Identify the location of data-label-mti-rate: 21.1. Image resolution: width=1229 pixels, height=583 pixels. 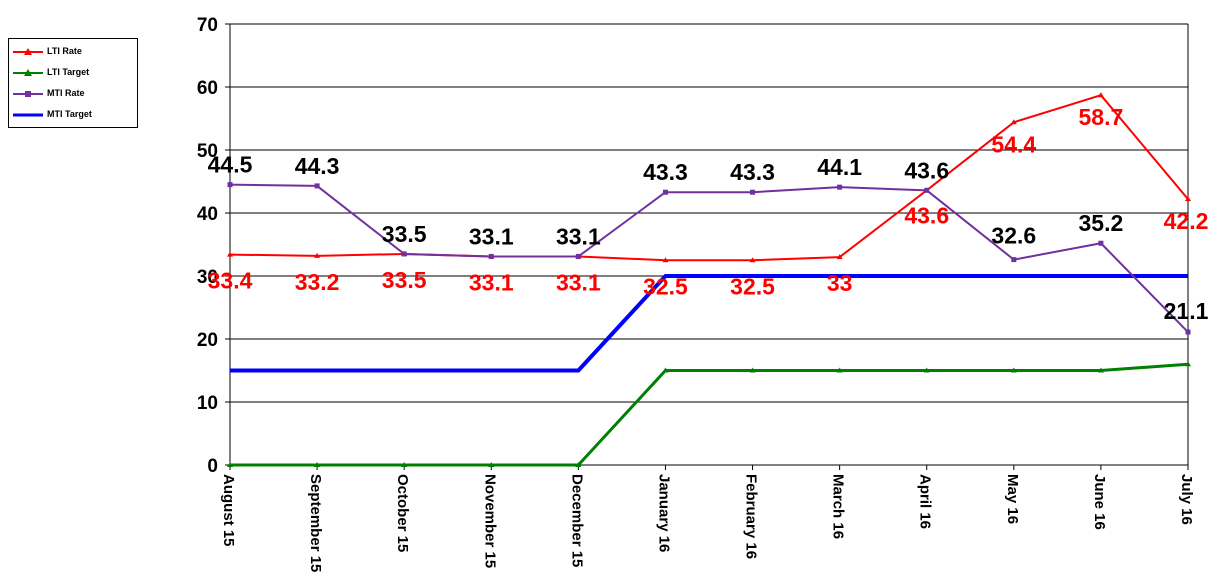
(1186, 311).